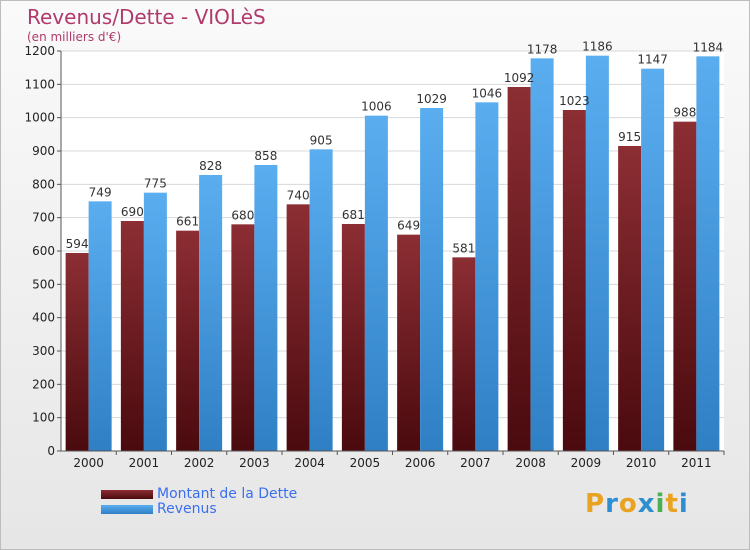 This screenshot has width=750, height=550. Describe the element at coordinates (77, 352) in the screenshot. I see `bar-dette-2000` at that location.